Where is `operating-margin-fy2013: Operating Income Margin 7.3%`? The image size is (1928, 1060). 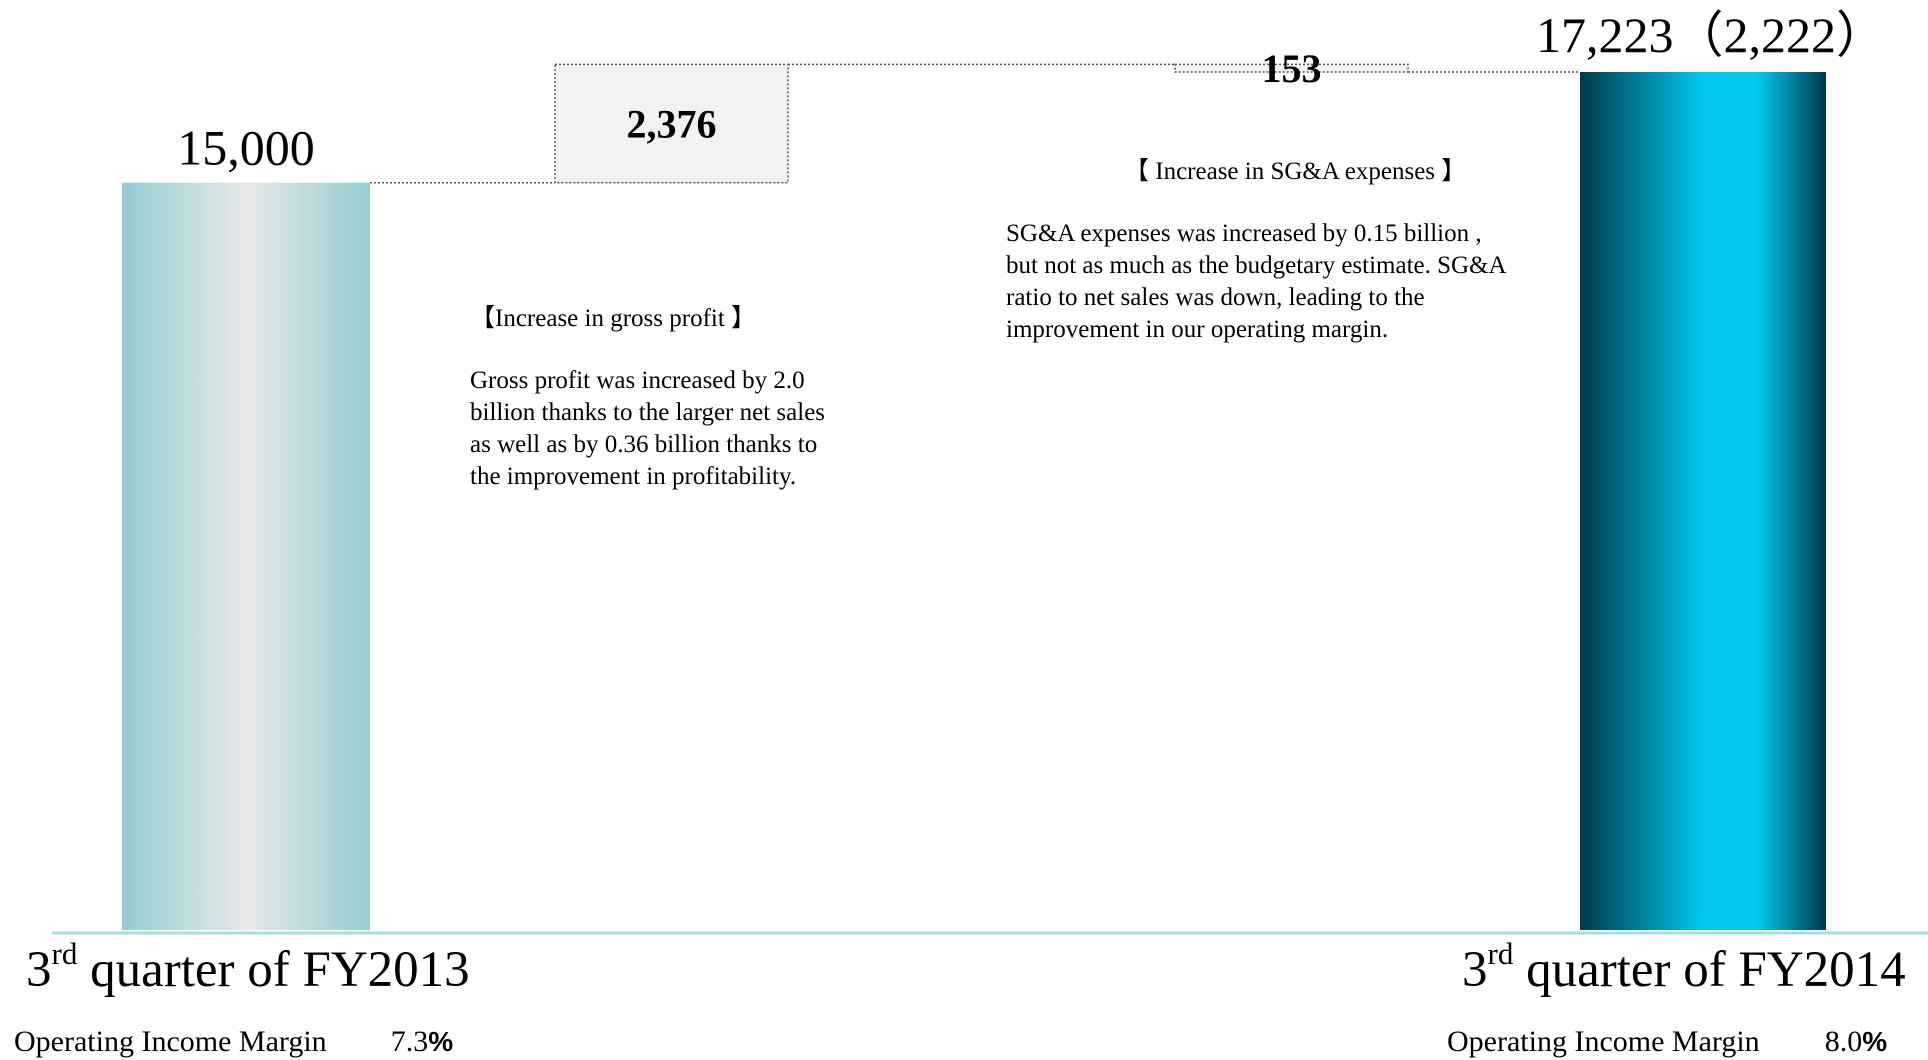
operating-margin-fy2013: Operating Income Margin 7.3% is located at coordinates (233, 1042).